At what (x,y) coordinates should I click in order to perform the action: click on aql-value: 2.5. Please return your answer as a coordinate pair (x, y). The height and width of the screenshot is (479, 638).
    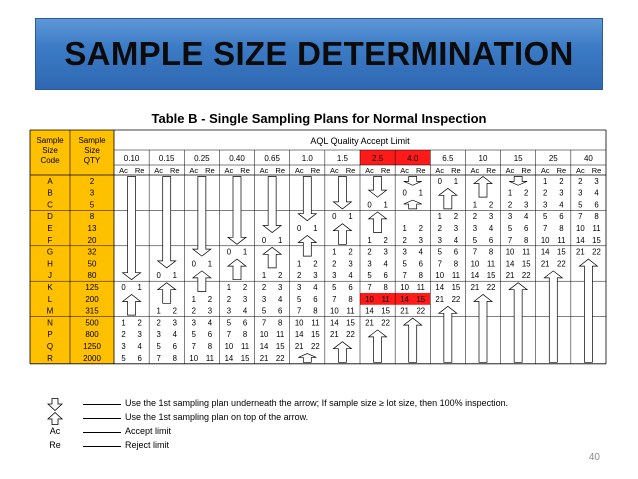
    Looking at the image, I should click on (378, 158).